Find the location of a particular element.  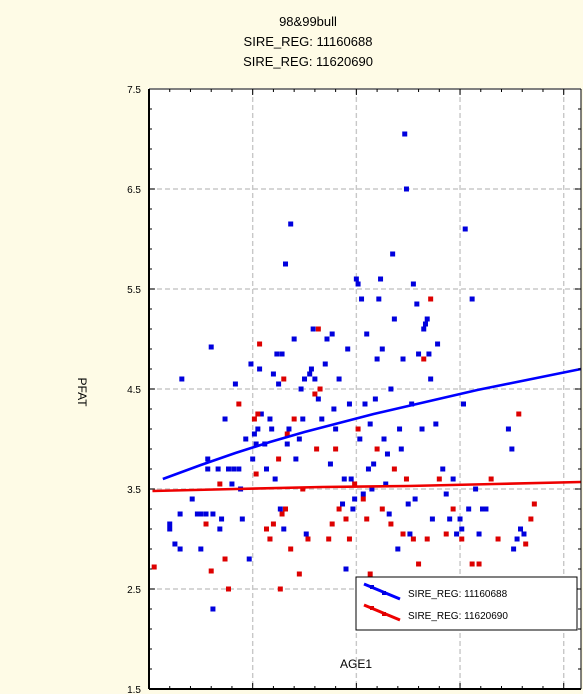

legend: SIRE_REG: 11160688 SIRE_REG: 11620690 is located at coordinates (466, 603).